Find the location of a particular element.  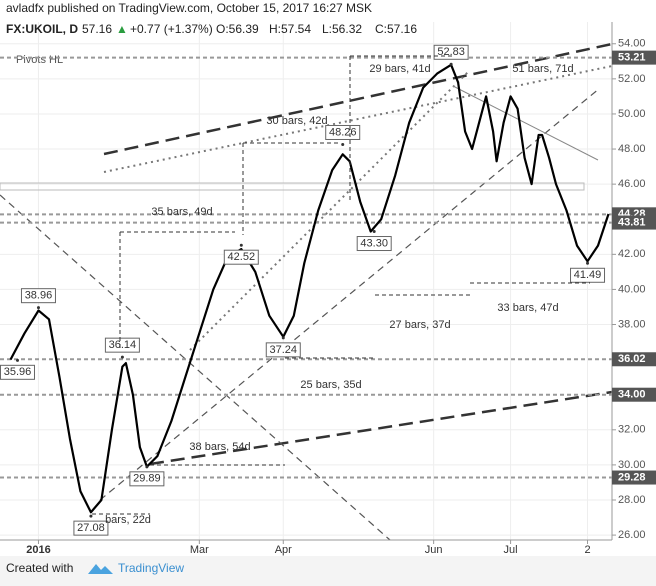

level-label: 36.02 is located at coordinates (632, 359).